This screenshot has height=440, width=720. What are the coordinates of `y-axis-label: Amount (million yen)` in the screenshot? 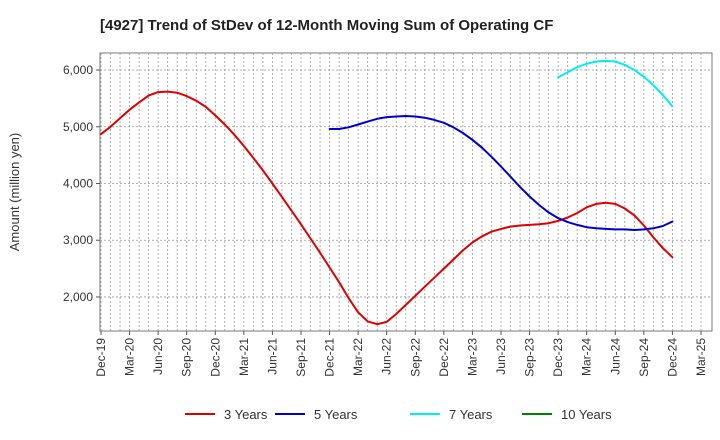 It's located at (14, 192).